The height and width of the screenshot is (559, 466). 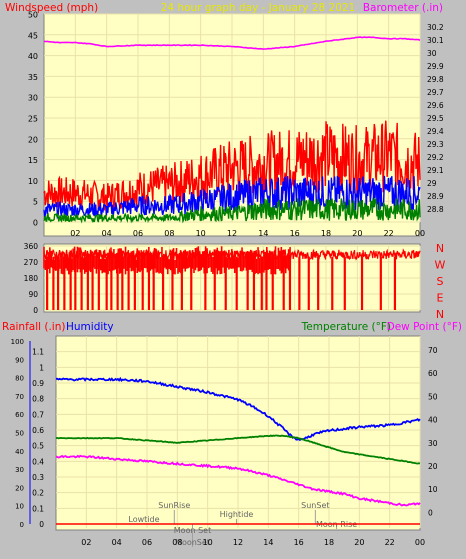 What do you see at coordinates (433, 350) in the screenshot?
I see `temperature-tick-label: 70` at bounding box center [433, 350].